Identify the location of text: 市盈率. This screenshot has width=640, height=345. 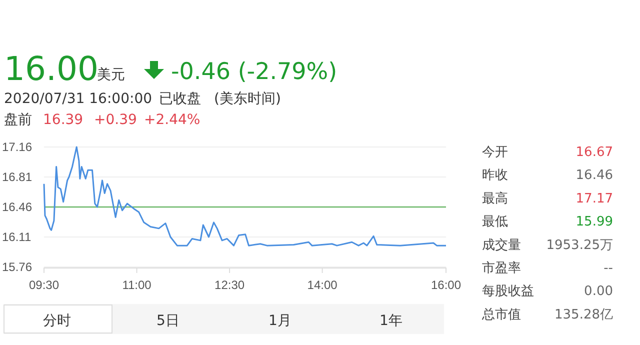
(501, 268).